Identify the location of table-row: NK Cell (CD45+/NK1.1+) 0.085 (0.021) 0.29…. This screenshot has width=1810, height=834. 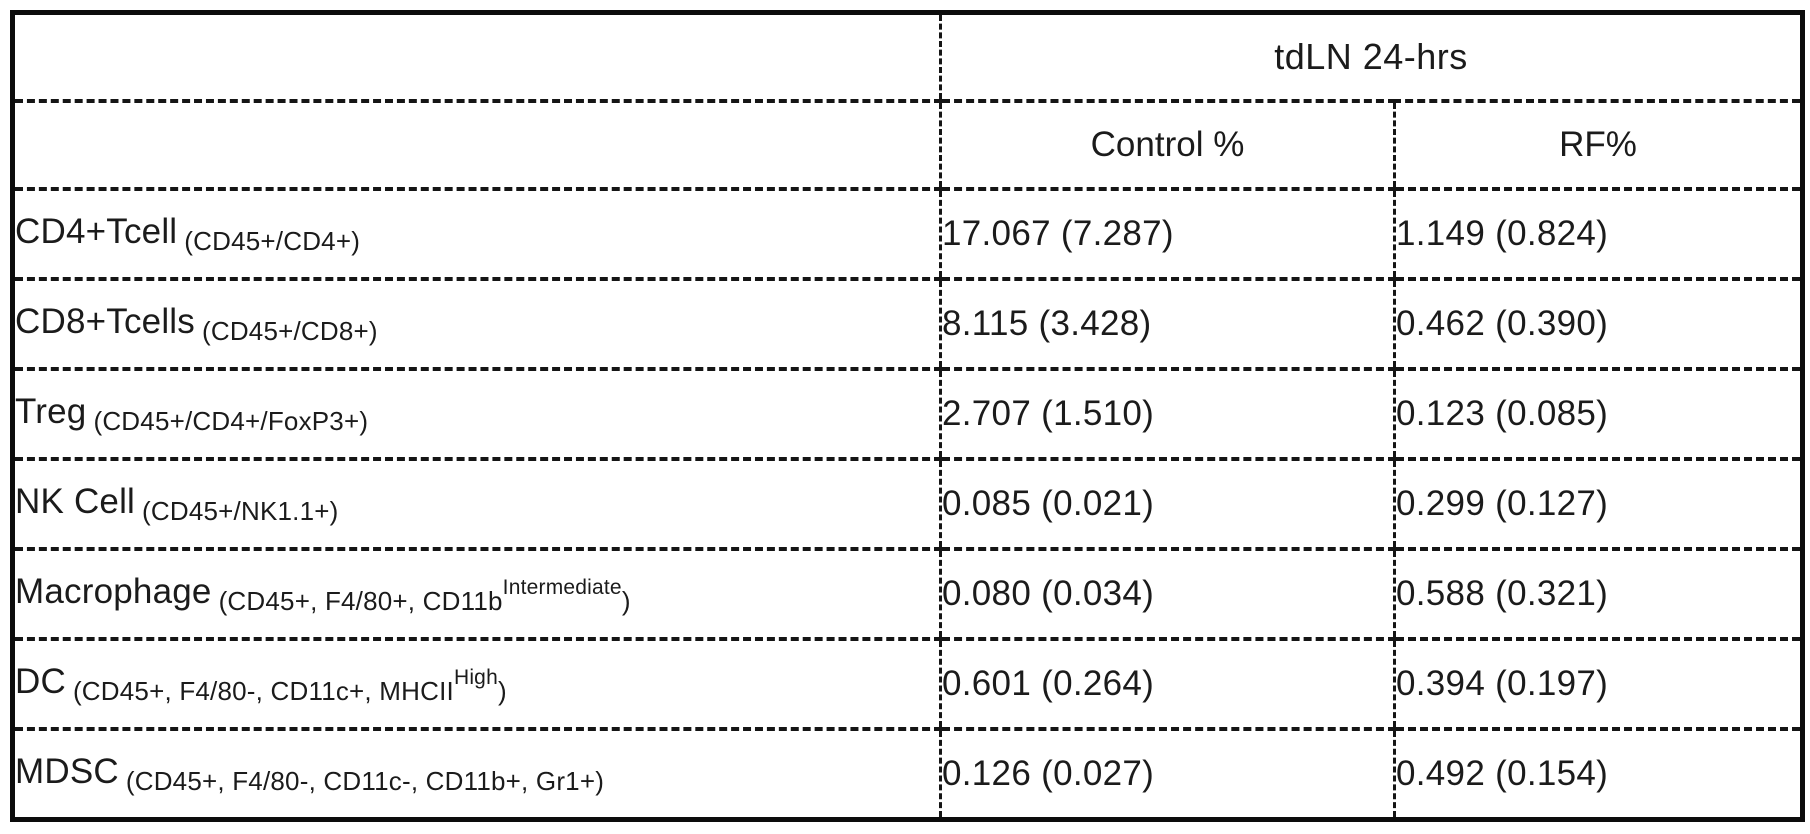
(907, 504).